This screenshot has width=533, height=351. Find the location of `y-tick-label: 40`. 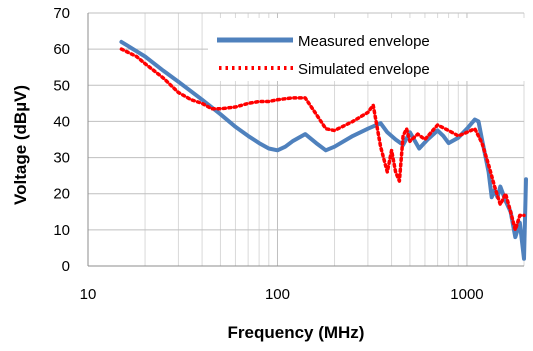

y-tick-label: 40 is located at coordinates (61, 121).